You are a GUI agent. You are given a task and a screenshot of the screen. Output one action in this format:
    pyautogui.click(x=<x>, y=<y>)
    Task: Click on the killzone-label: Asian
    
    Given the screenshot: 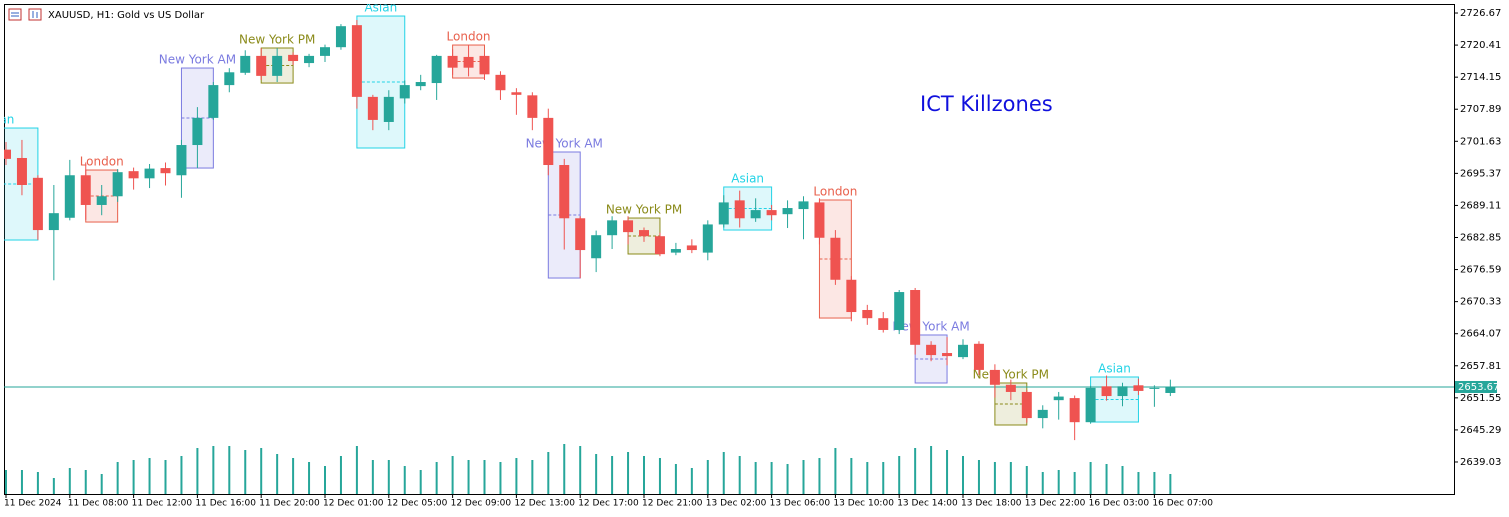 What is the action you would take?
    pyautogui.click(x=380, y=8)
    